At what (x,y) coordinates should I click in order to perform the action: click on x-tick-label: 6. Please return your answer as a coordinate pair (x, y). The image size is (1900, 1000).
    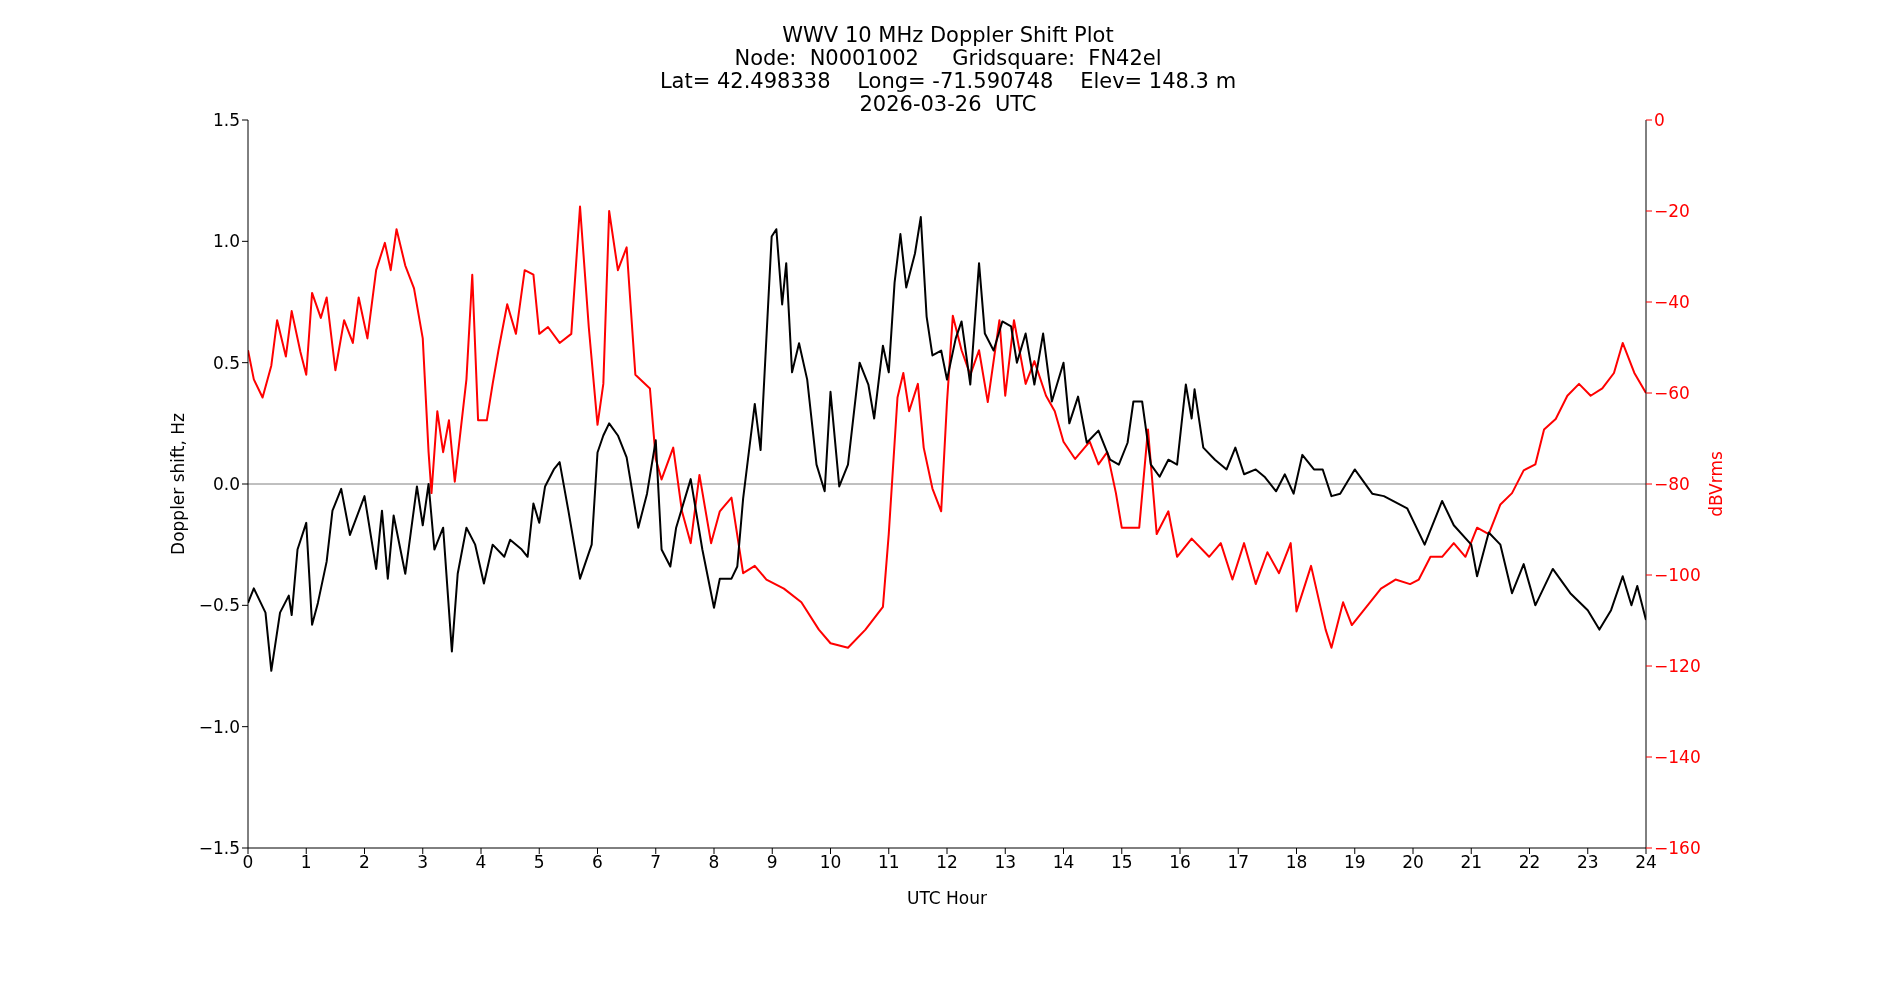
    Looking at the image, I should click on (597, 862).